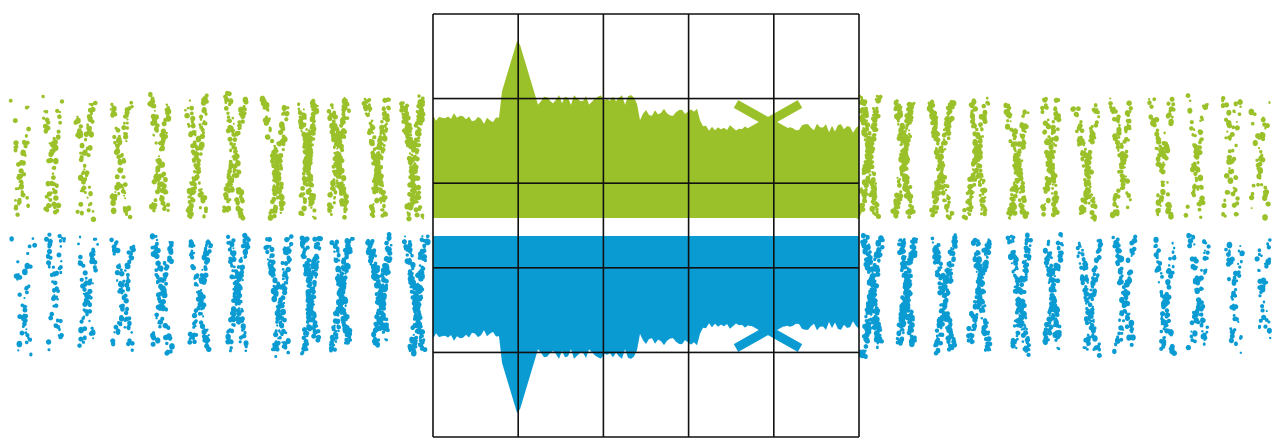  I want to click on blue-waveform-area, so click(646, 324).